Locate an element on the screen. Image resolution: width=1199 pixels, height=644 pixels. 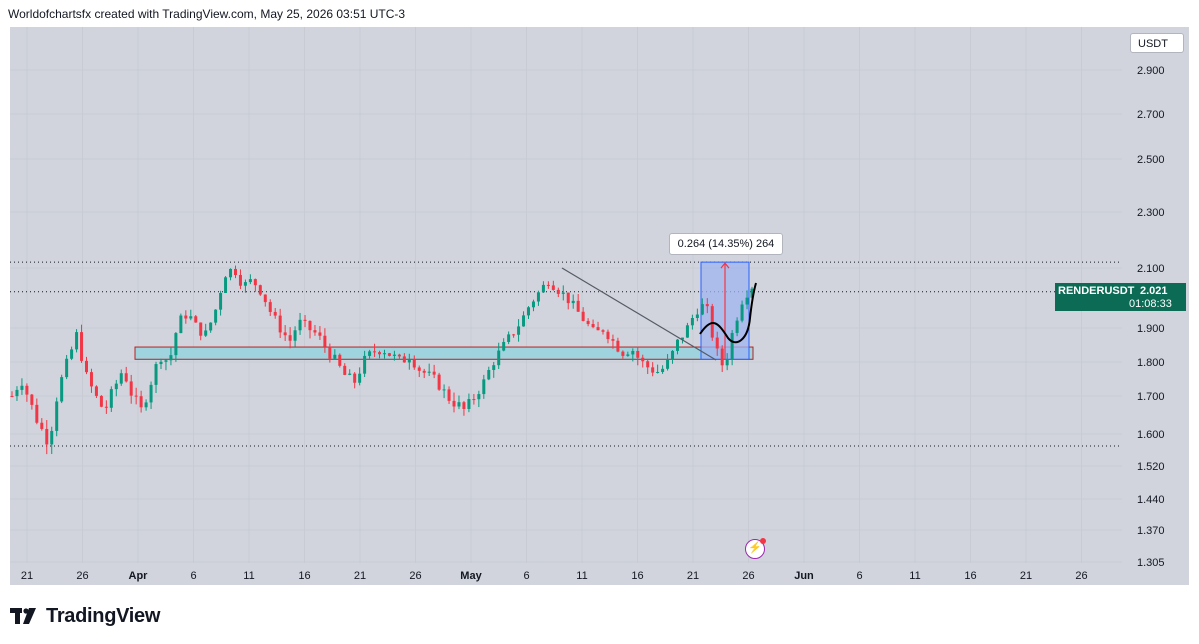
tradingview-logo: TradingView is located at coordinates (85, 616).